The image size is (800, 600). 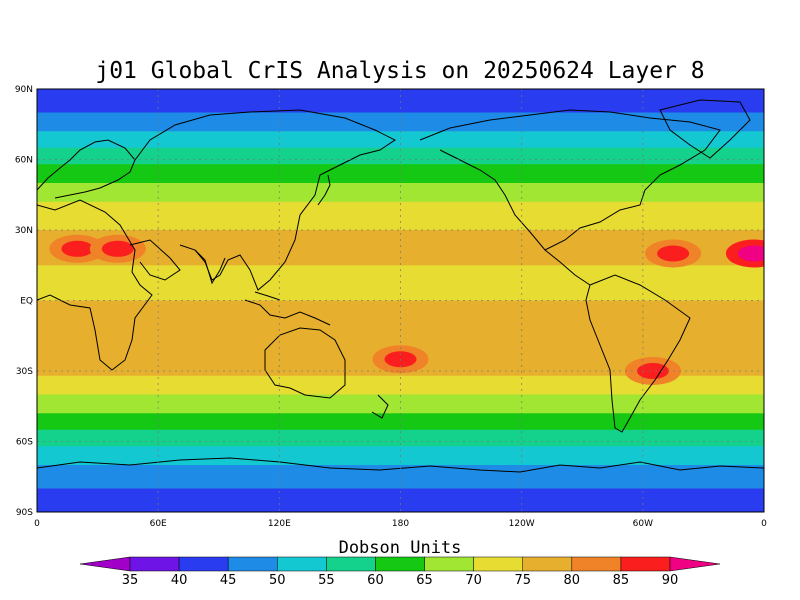 What do you see at coordinates (400, 548) in the screenshot?
I see `colorbar-title: Dobson Units` at bounding box center [400, 548].